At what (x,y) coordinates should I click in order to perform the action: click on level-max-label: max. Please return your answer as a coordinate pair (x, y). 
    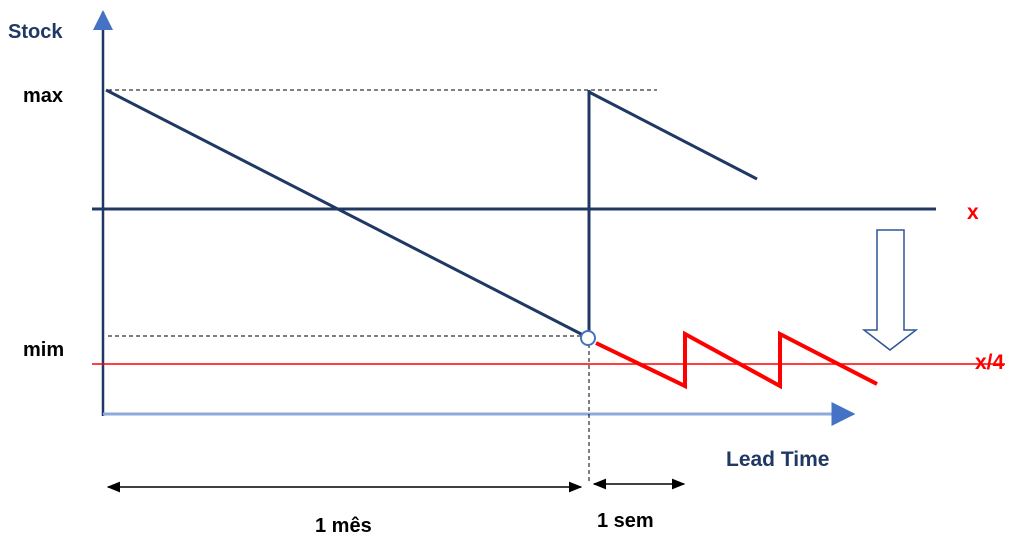
    Looking at the image, I should click on (43, 96).